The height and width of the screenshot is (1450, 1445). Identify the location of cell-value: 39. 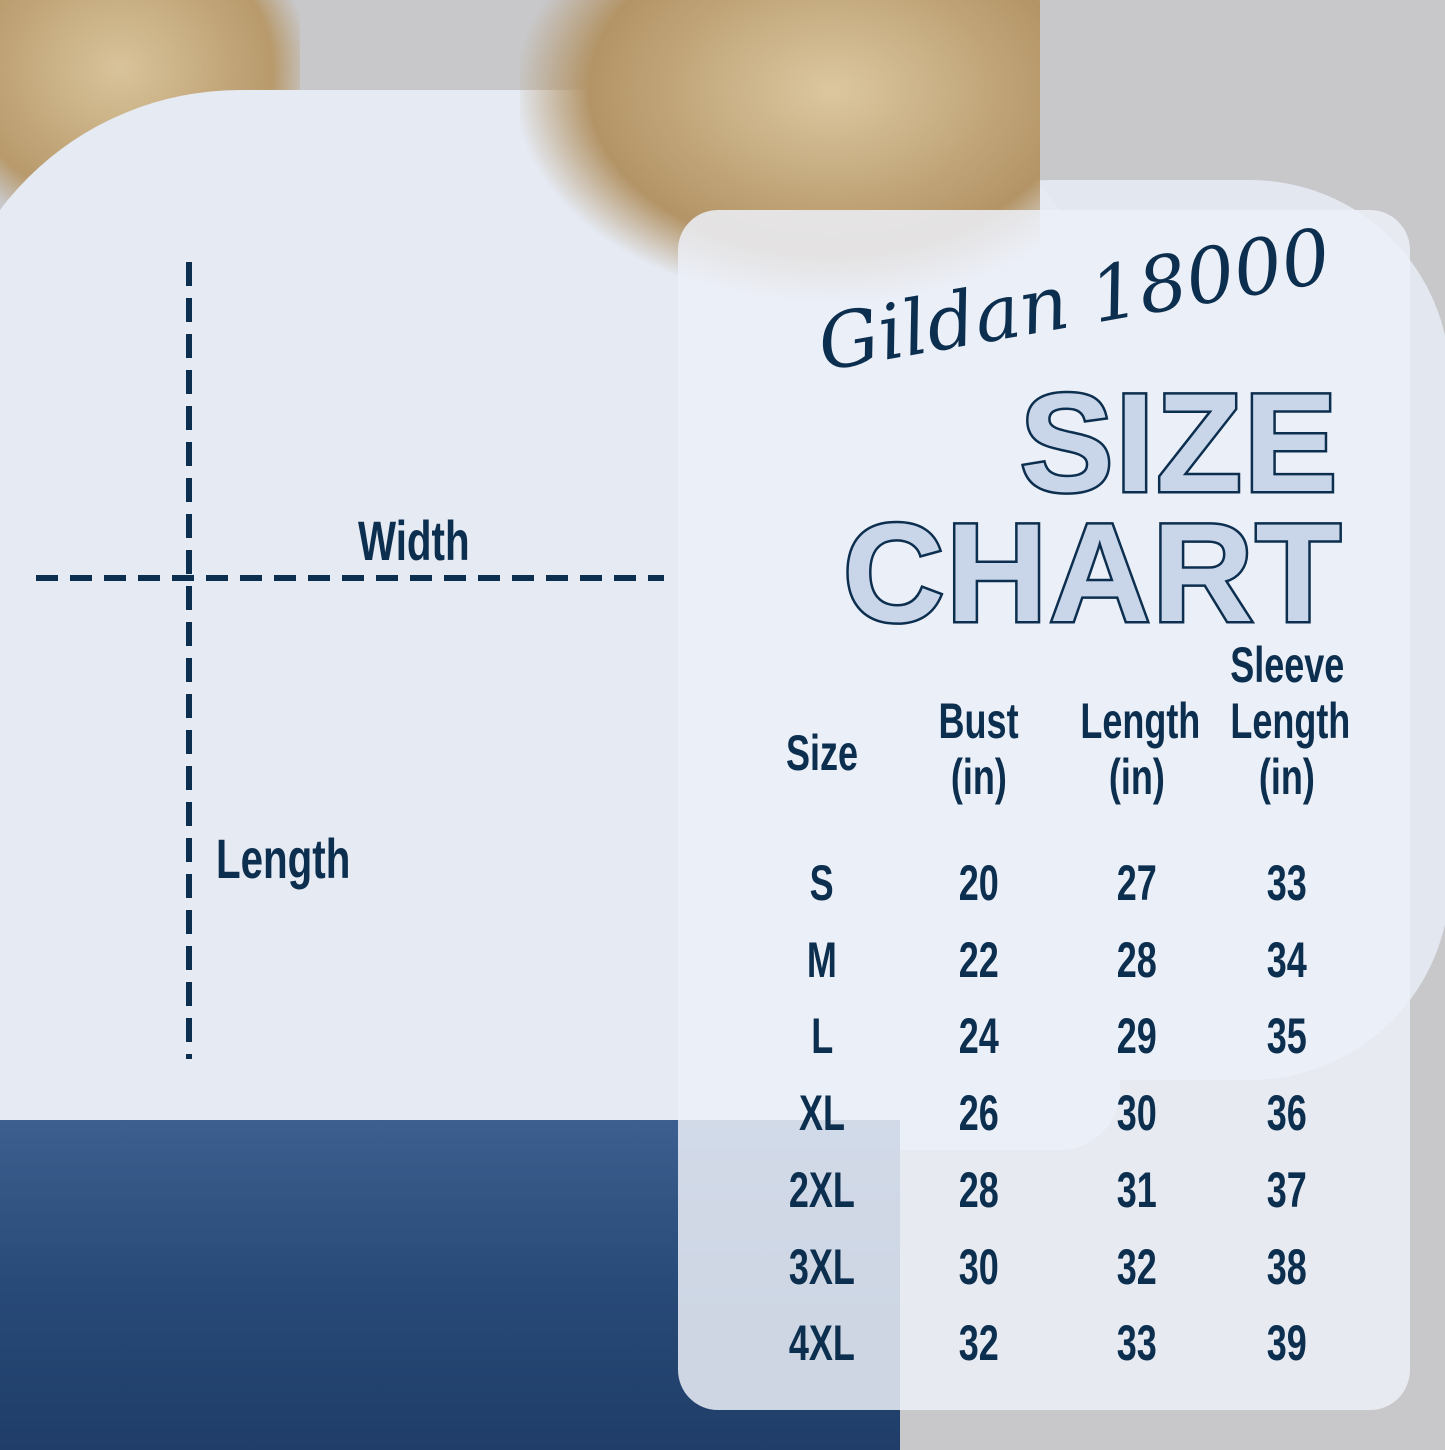
(1287, 1343).